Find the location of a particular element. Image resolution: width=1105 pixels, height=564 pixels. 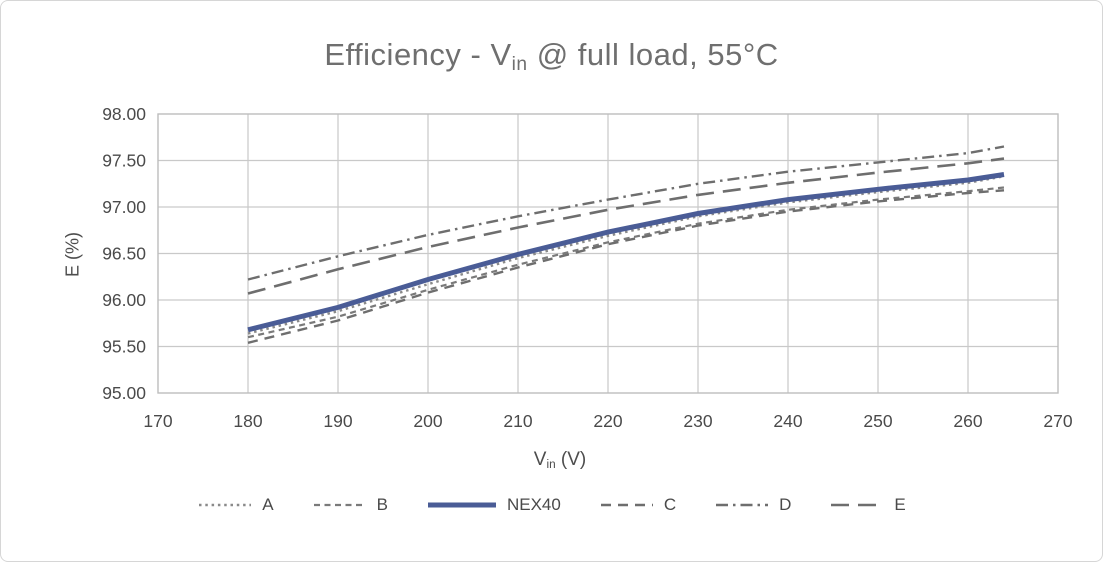

x-tick-label: 250 is located at coordinates (877, 421).